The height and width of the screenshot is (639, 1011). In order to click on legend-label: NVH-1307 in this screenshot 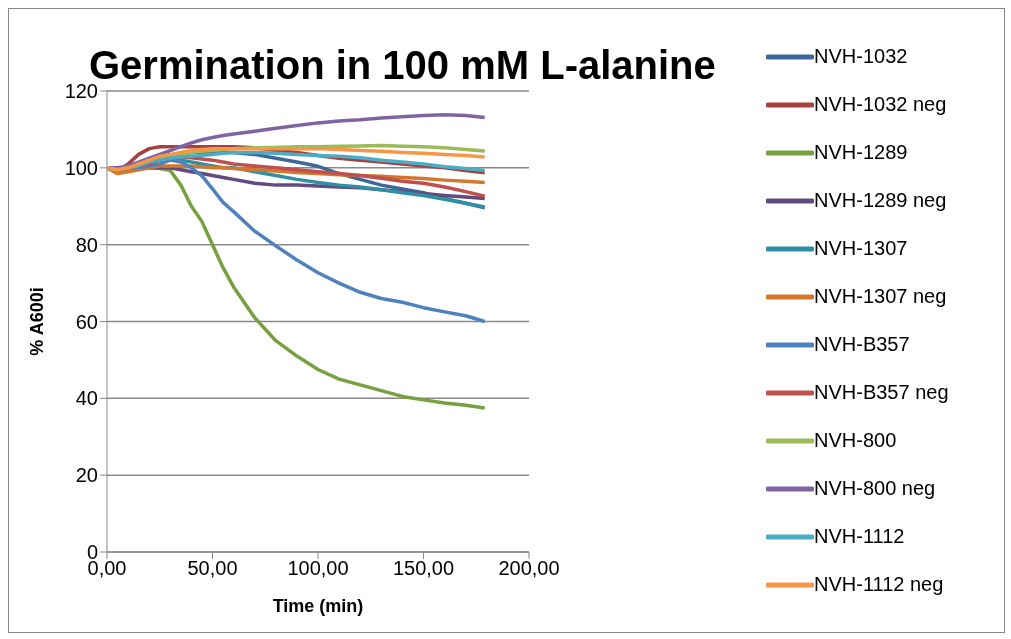, I will do `click(861, 248)`.